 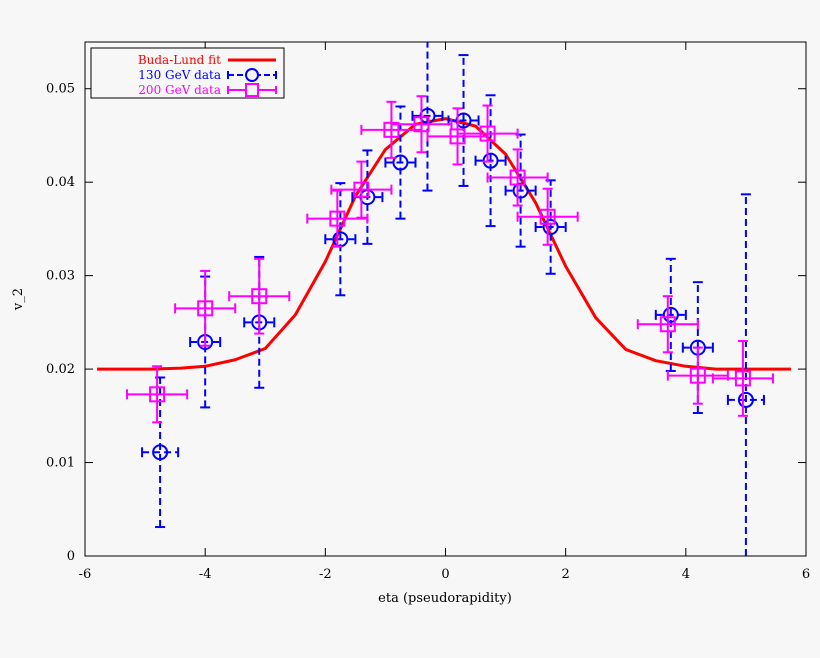 I want to click on y-tick-label: 0, so click(x=71, y=556).